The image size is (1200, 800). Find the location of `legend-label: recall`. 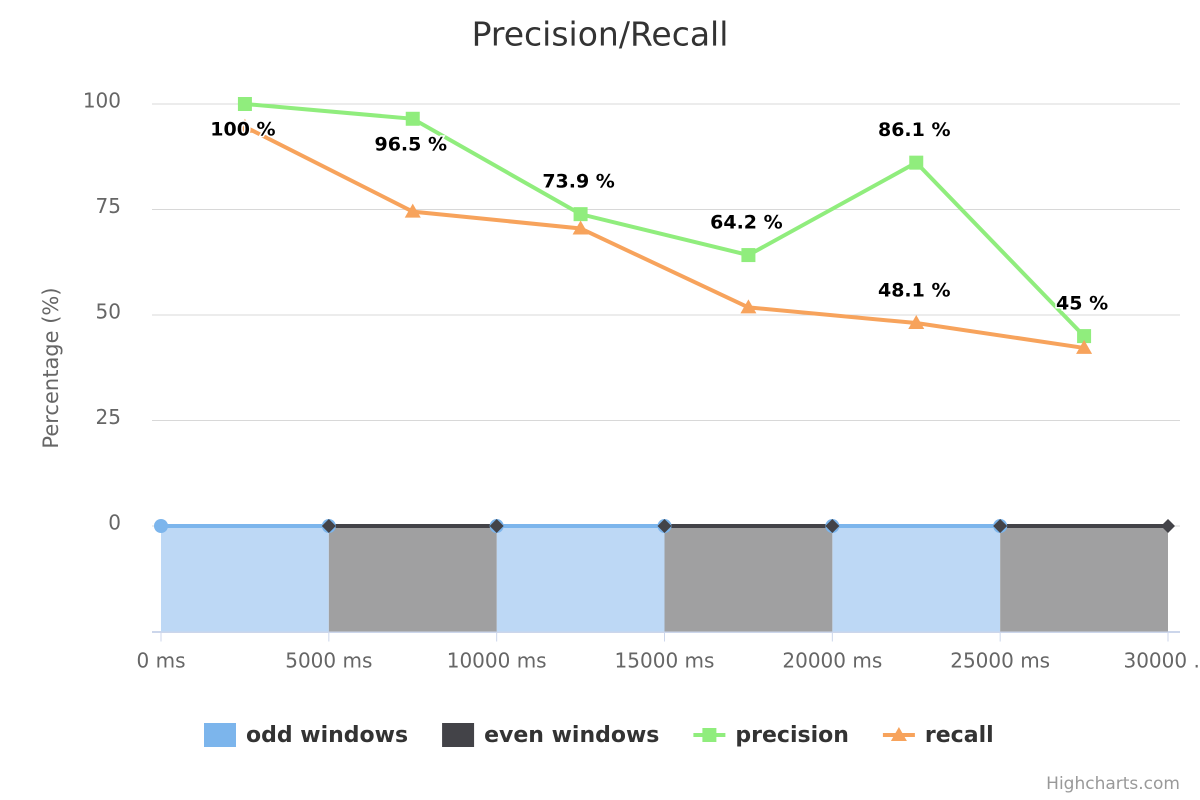

legend-label: recall is located at coordinates (959, 735).